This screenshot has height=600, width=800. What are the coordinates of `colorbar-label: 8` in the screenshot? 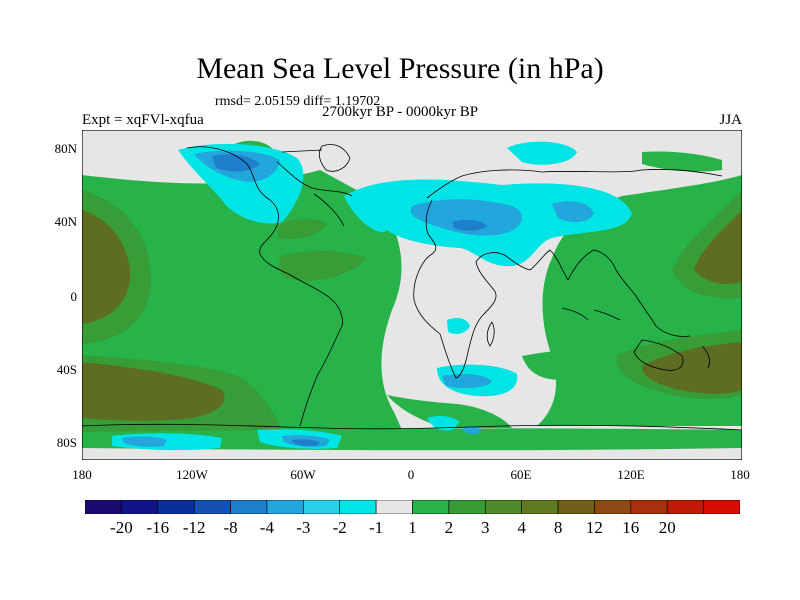 It's located at (558, 527).